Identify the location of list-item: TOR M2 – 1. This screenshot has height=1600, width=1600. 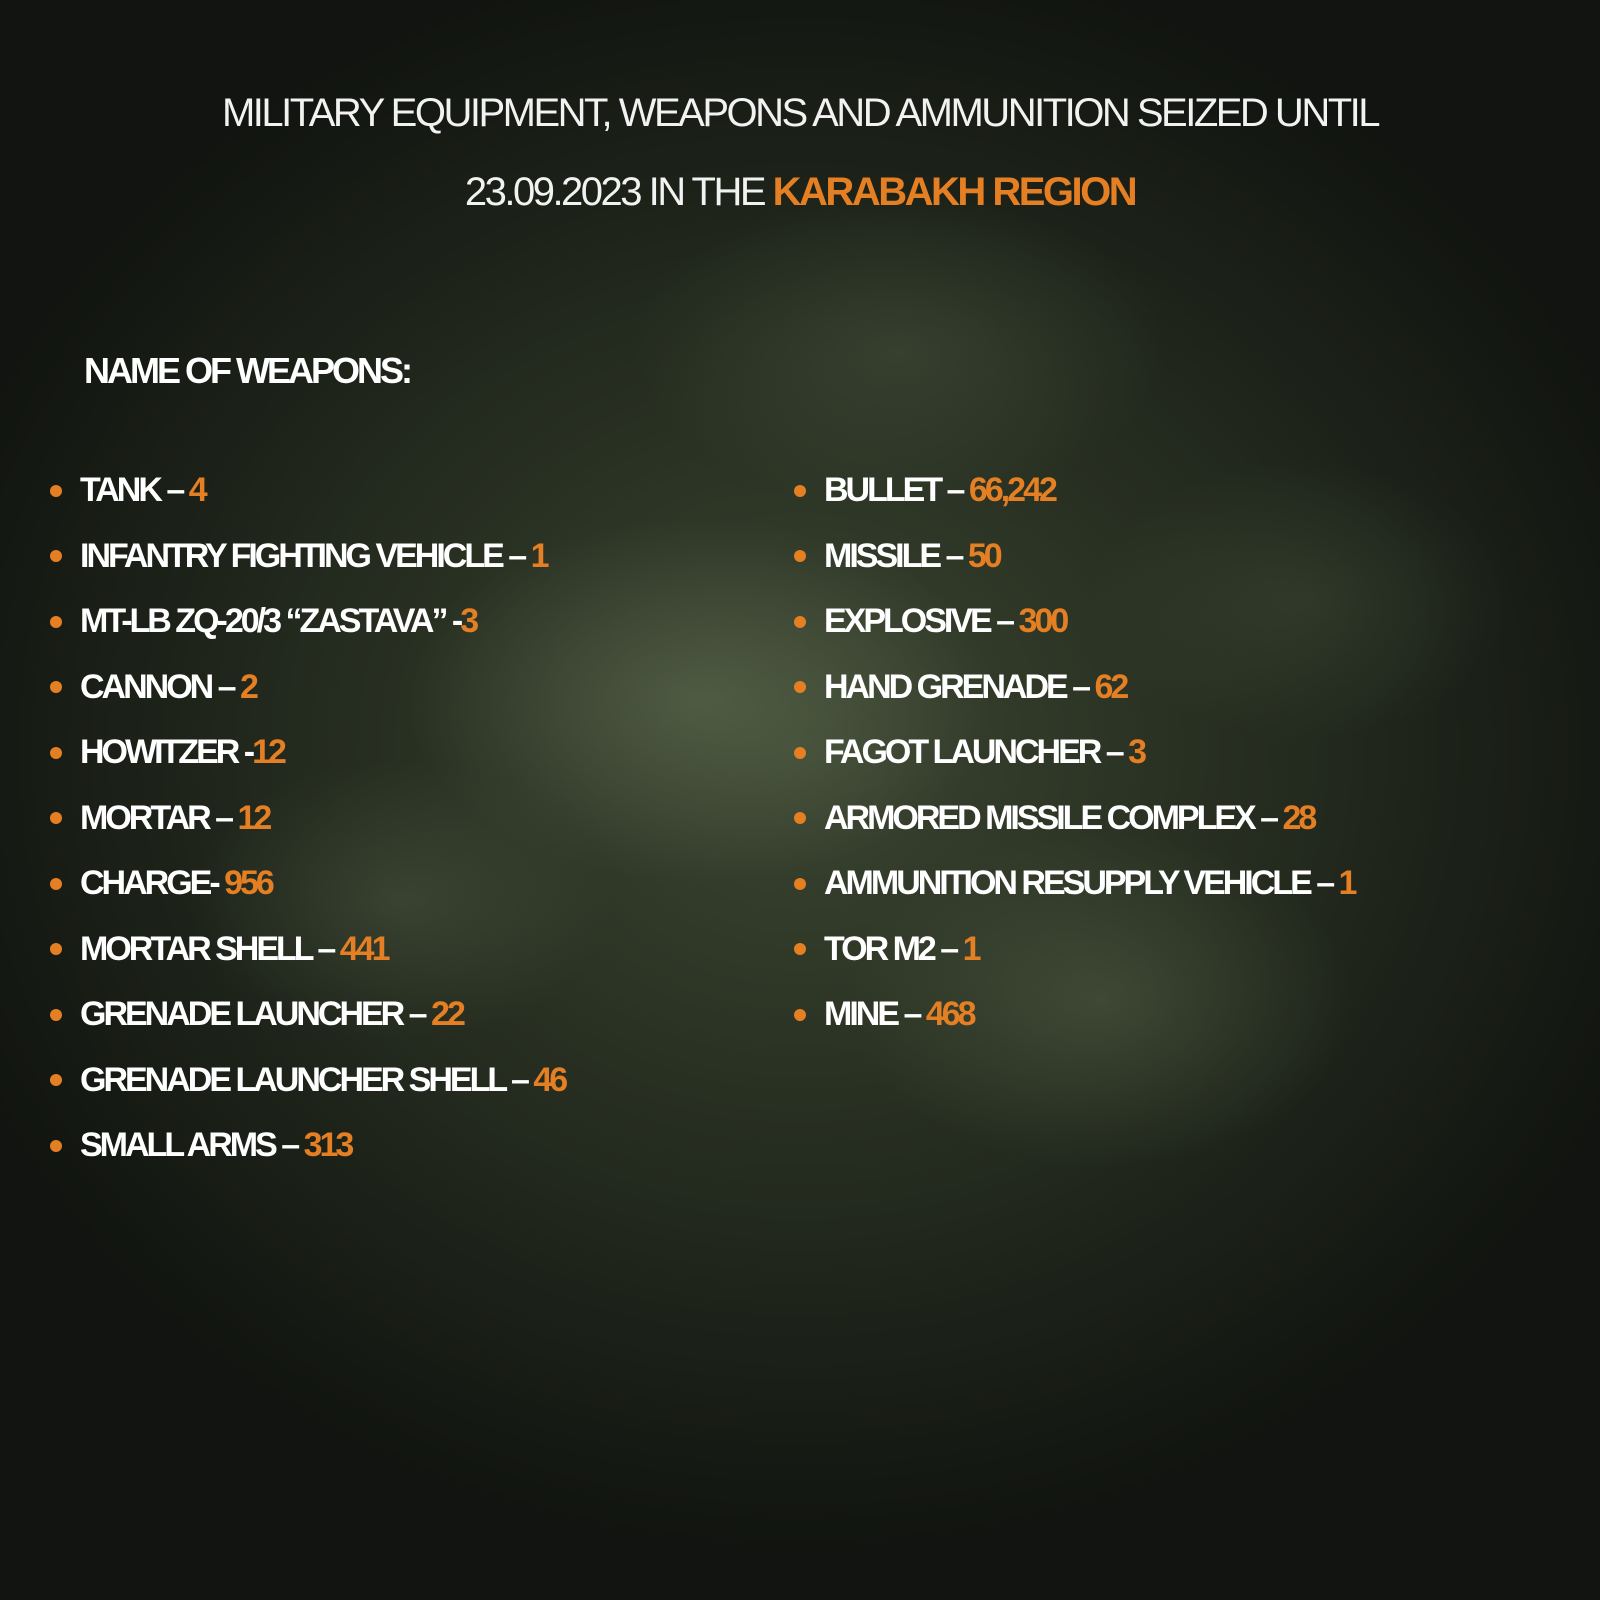
(1174, 950).